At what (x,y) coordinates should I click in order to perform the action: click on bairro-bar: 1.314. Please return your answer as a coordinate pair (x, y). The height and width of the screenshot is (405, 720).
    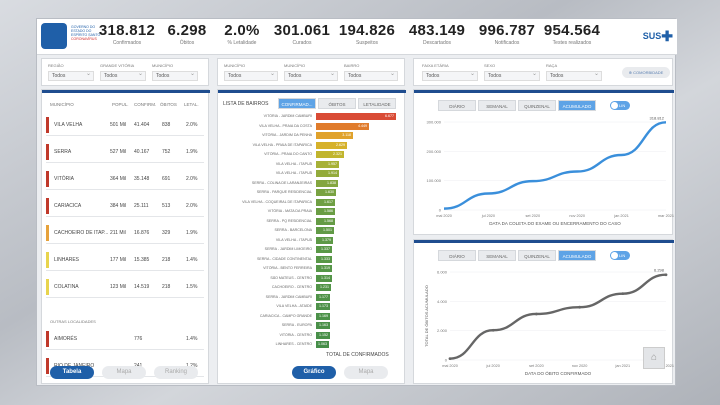
    Looking at the image, I should click on (324, 278).